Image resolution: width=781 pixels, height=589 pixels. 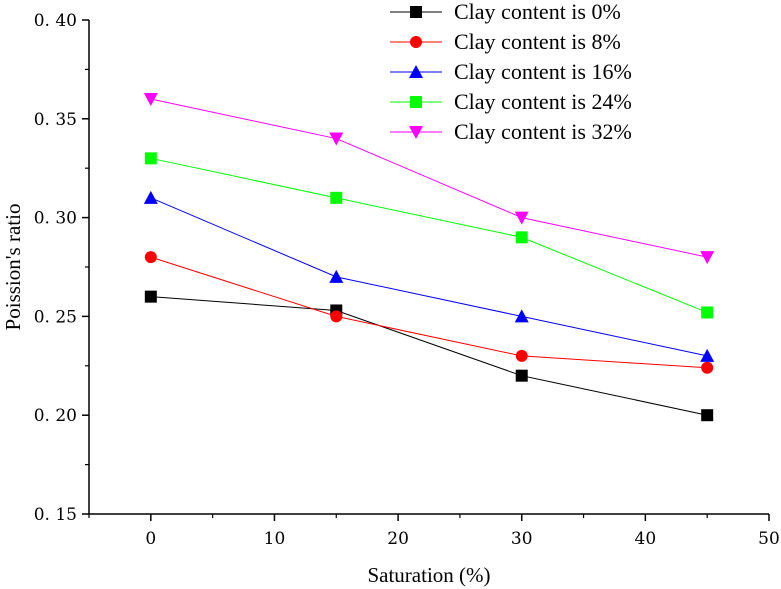 I want to click on x-tick-label: 40, so click(x=646, y=539).